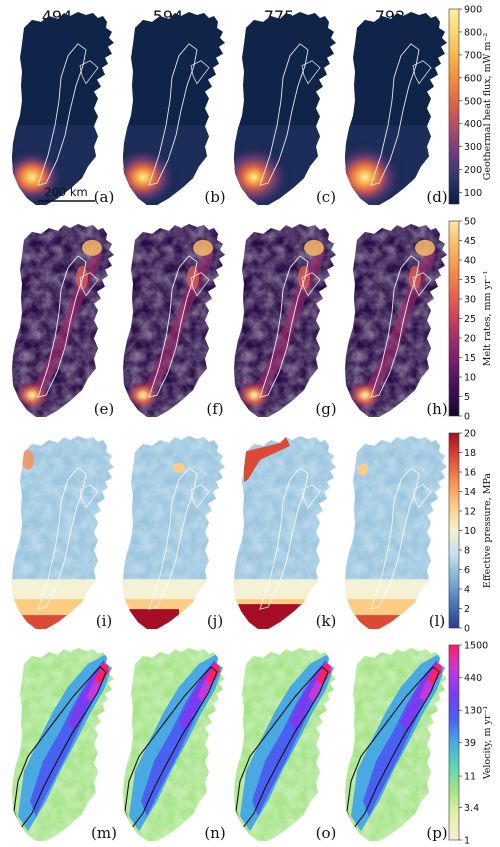  Describe the element at coordinates (467, 570) in the screenshot. I see `colorbar-tick-label: 6` at that location.